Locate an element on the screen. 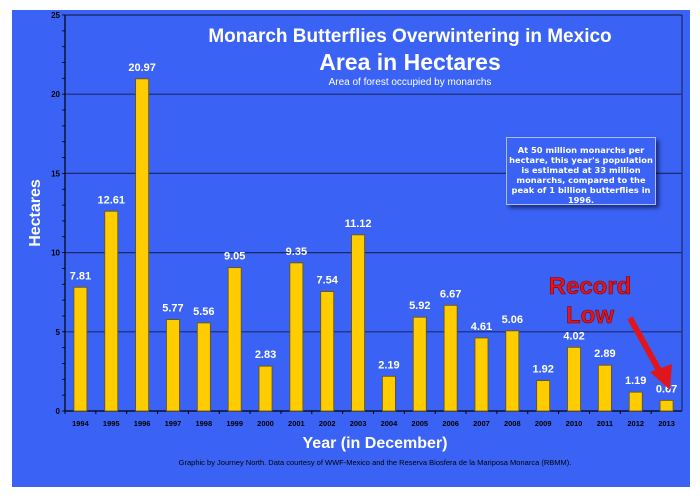 The image size is (700, 499). data-label: 5.06 is located at coordinates (512, 320).